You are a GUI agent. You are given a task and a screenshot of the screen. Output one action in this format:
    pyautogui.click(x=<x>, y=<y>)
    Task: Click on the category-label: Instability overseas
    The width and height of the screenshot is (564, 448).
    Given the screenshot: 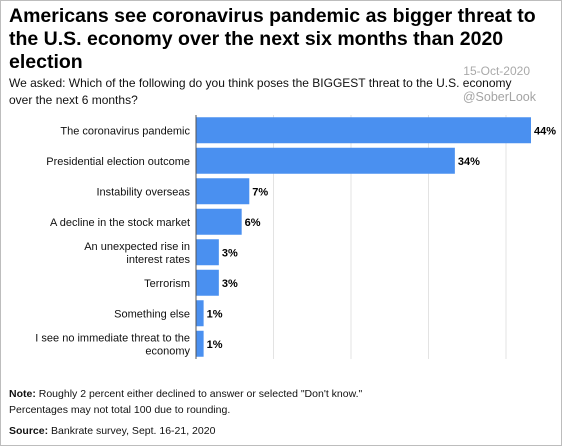 What is the action you would take?
    pyautogui.click(x=143, y=192)
    